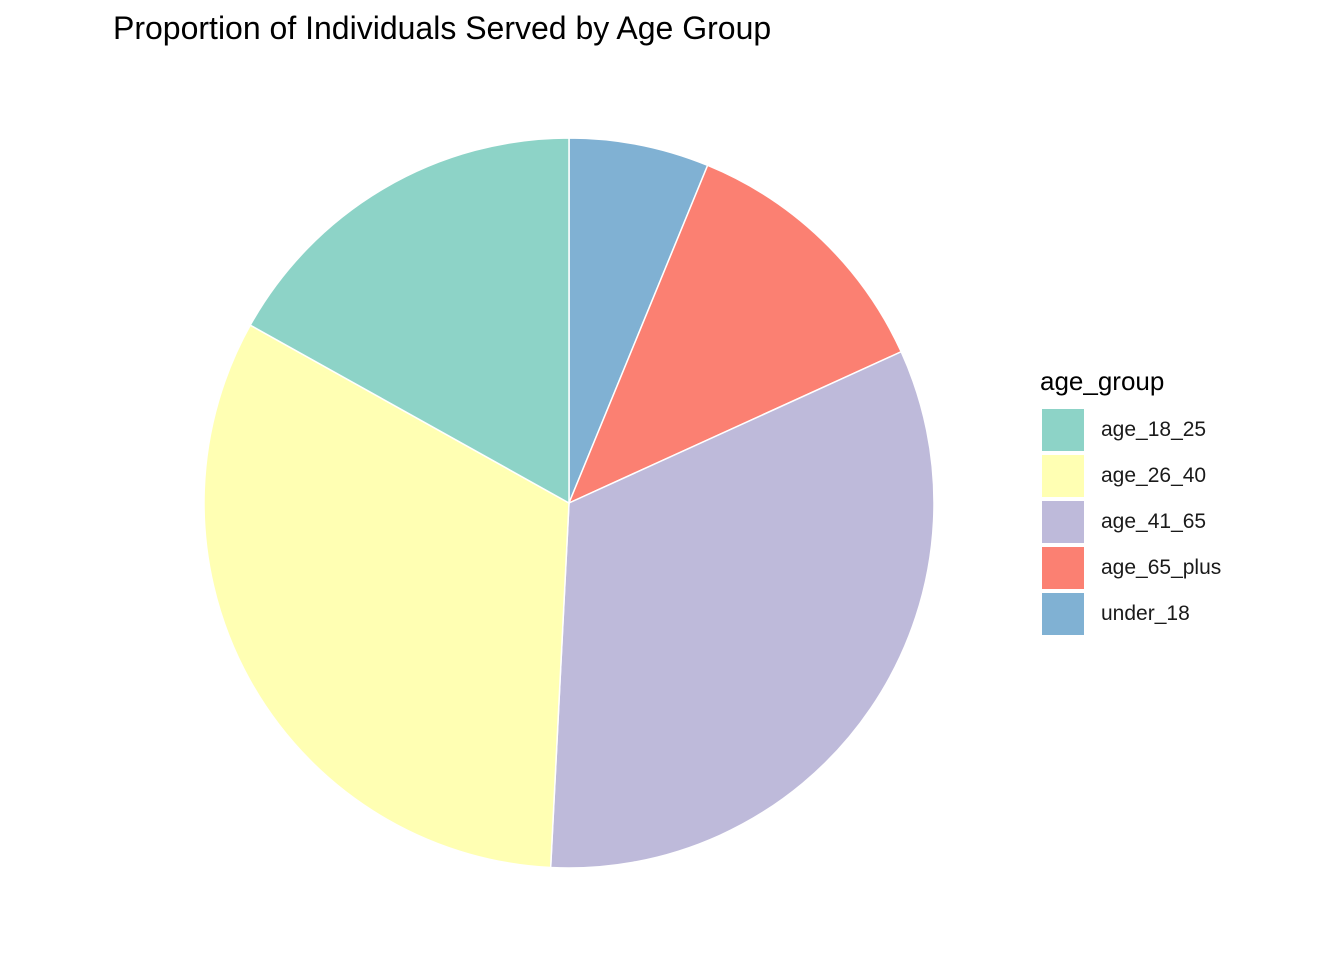 Image resolution: width=1344 pixels, height=960 pixels. I want to click on pie-slice-age-65-plus, so click(735, 334).